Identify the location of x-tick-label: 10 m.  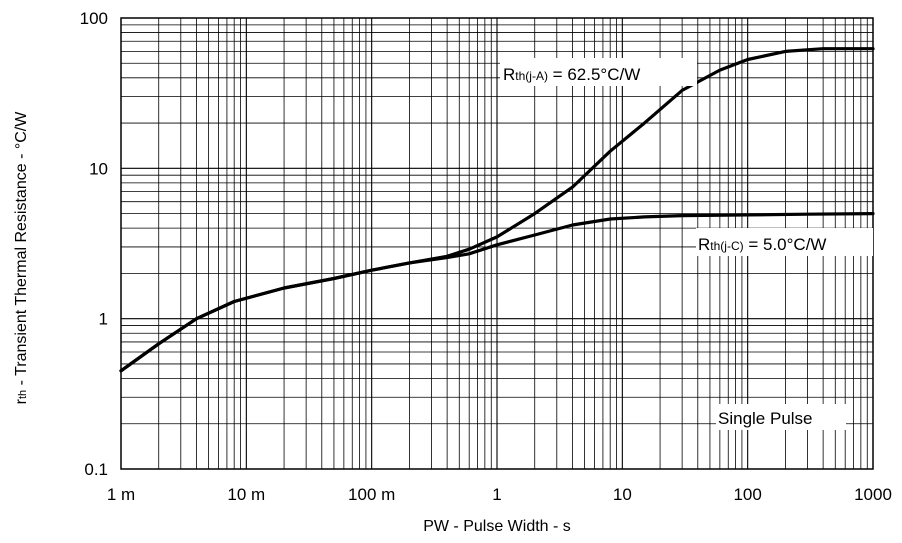
(246, 494).